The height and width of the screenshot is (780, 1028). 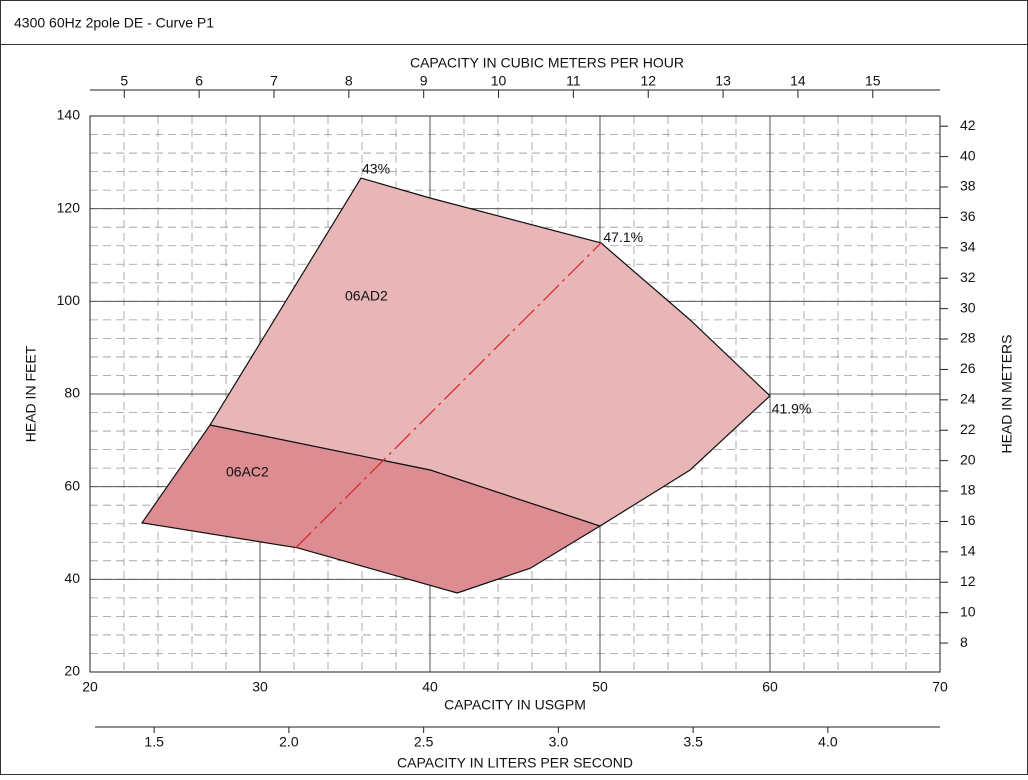 I want to click on region-label: 06AC2, so click(x=247, y=471).